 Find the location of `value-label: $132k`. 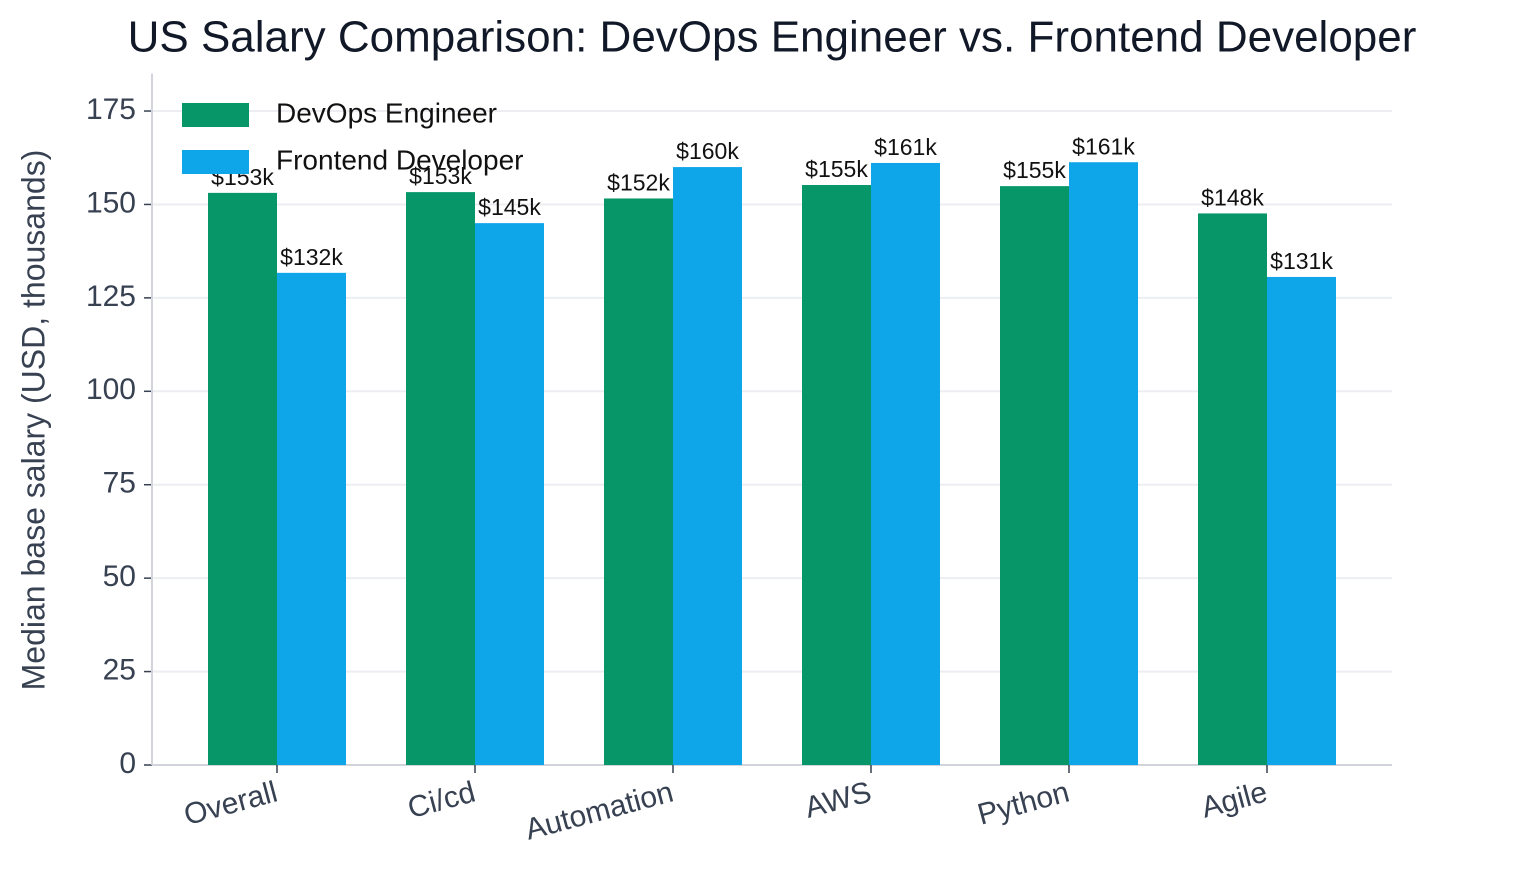

value-label: $132k is located at coordinates (311, 257).